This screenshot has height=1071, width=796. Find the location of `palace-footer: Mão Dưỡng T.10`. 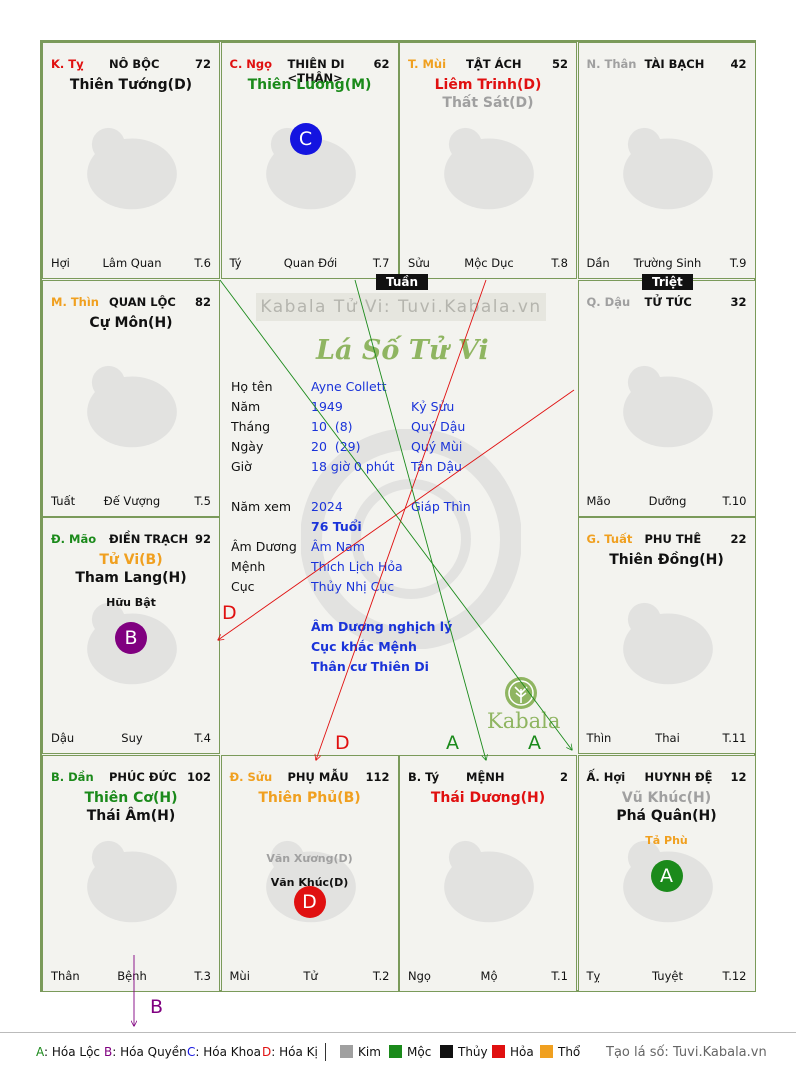

palace-footer: Mão Dưỡng T.10 is located at coordinates (668, 501).